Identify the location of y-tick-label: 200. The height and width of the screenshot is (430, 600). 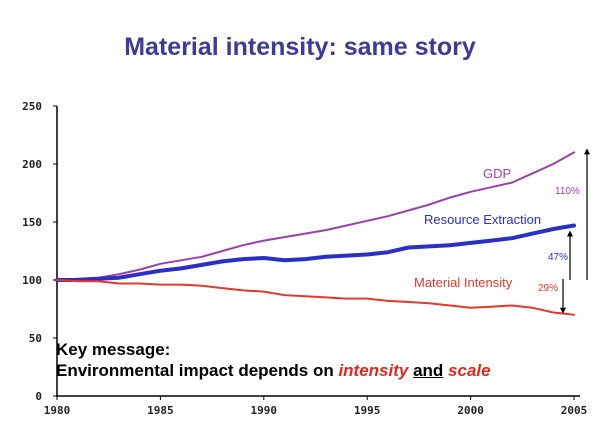
(32, 164).